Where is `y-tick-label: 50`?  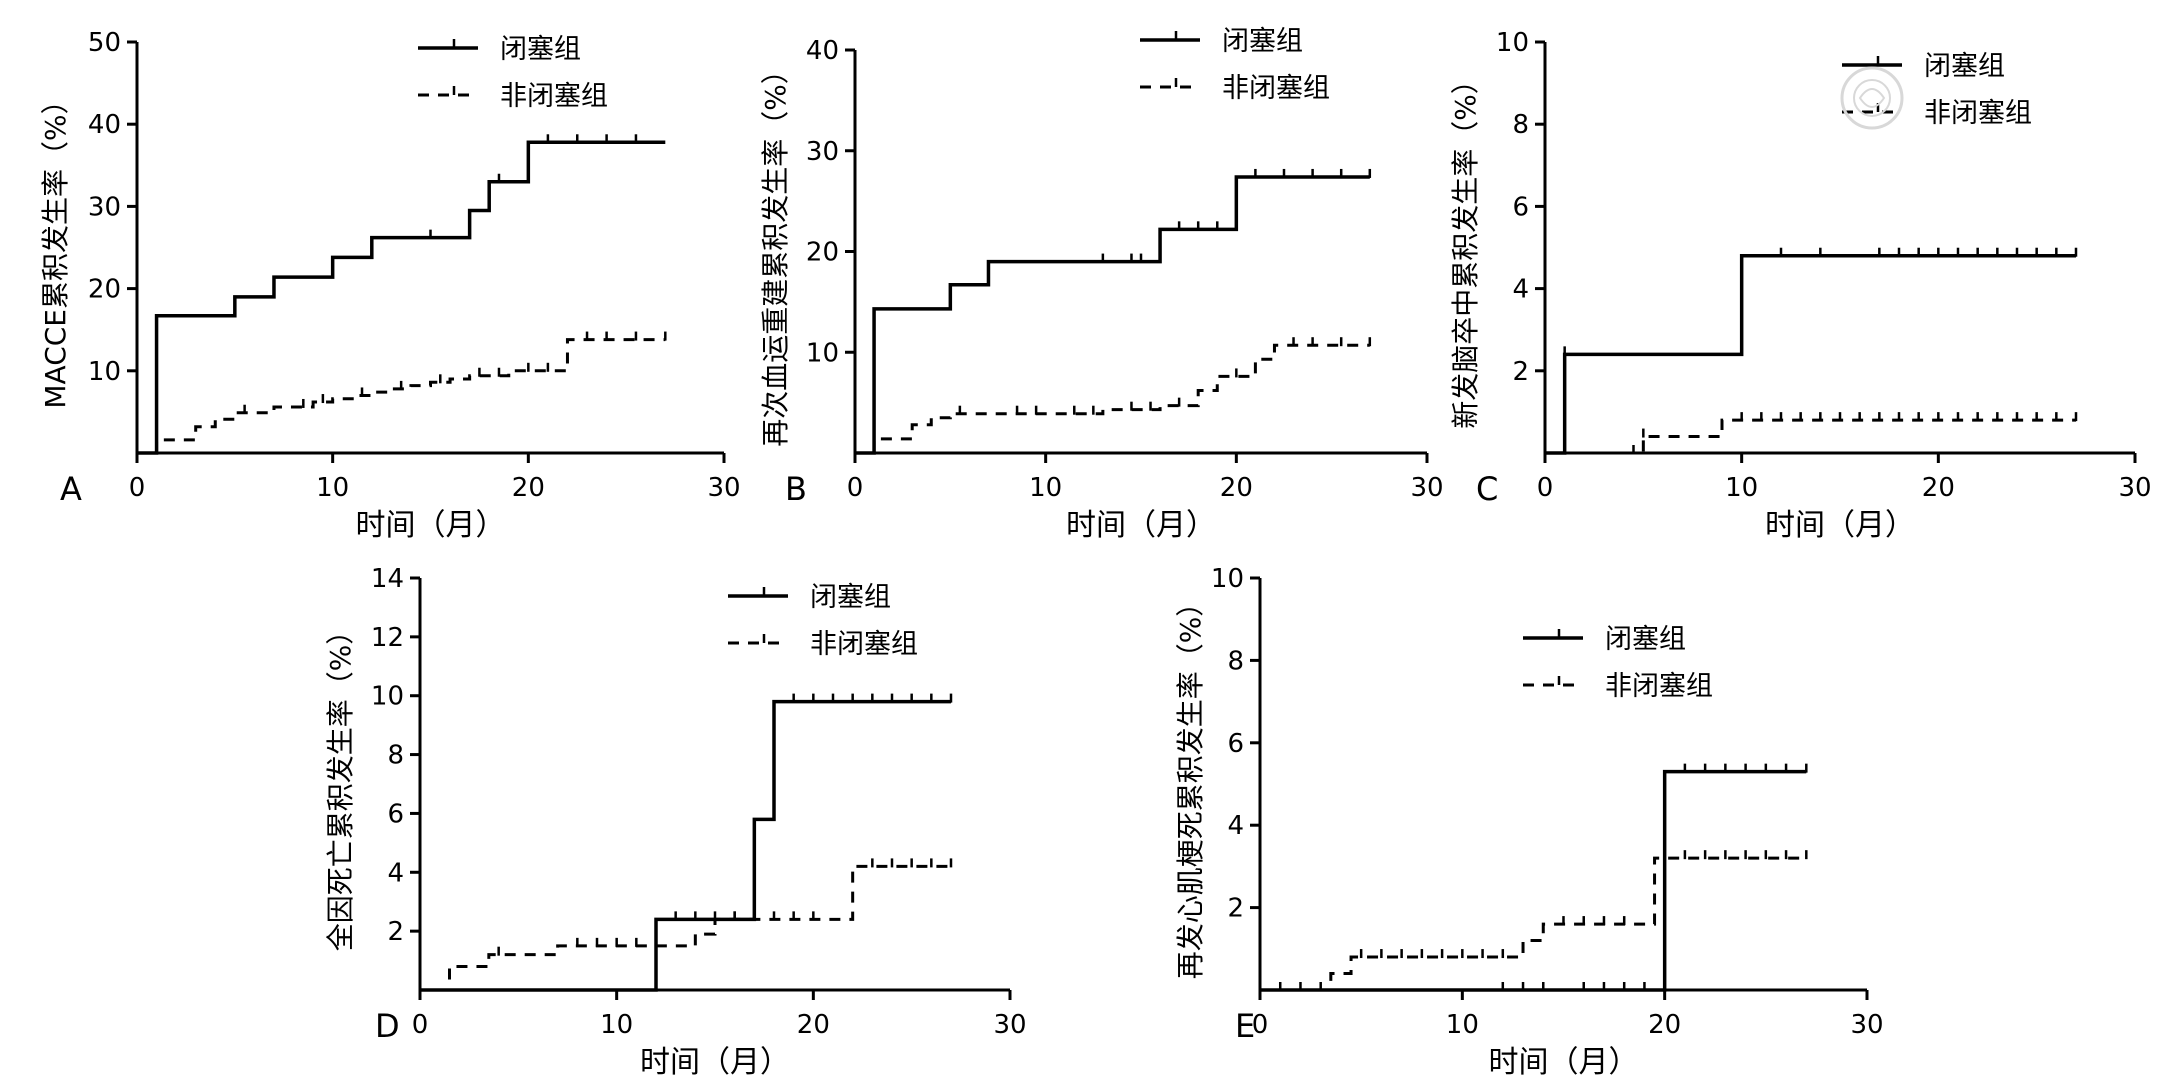
y-tick-label: 50 is located at coordinates (104, 43).